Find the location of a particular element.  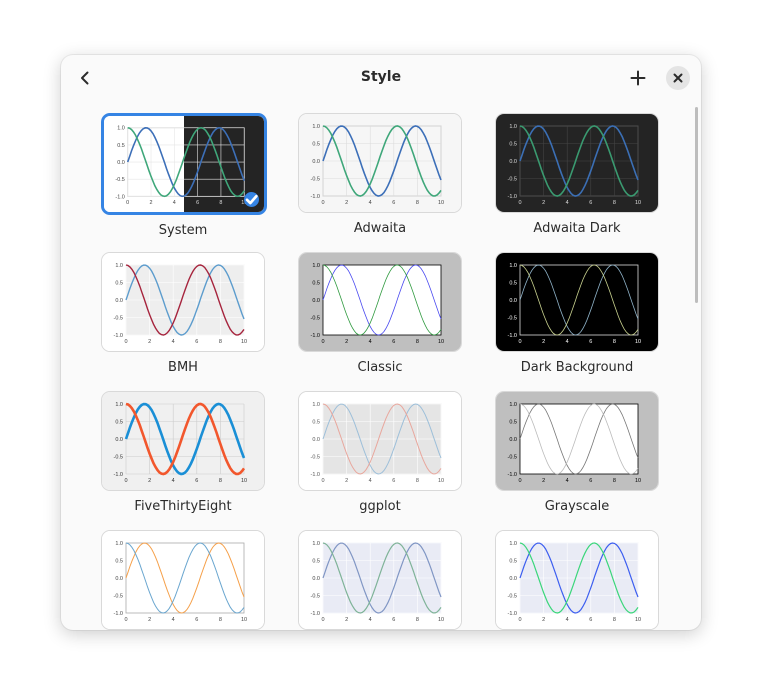

style-name-label: Grayscale is located at coordinates (577, 506).